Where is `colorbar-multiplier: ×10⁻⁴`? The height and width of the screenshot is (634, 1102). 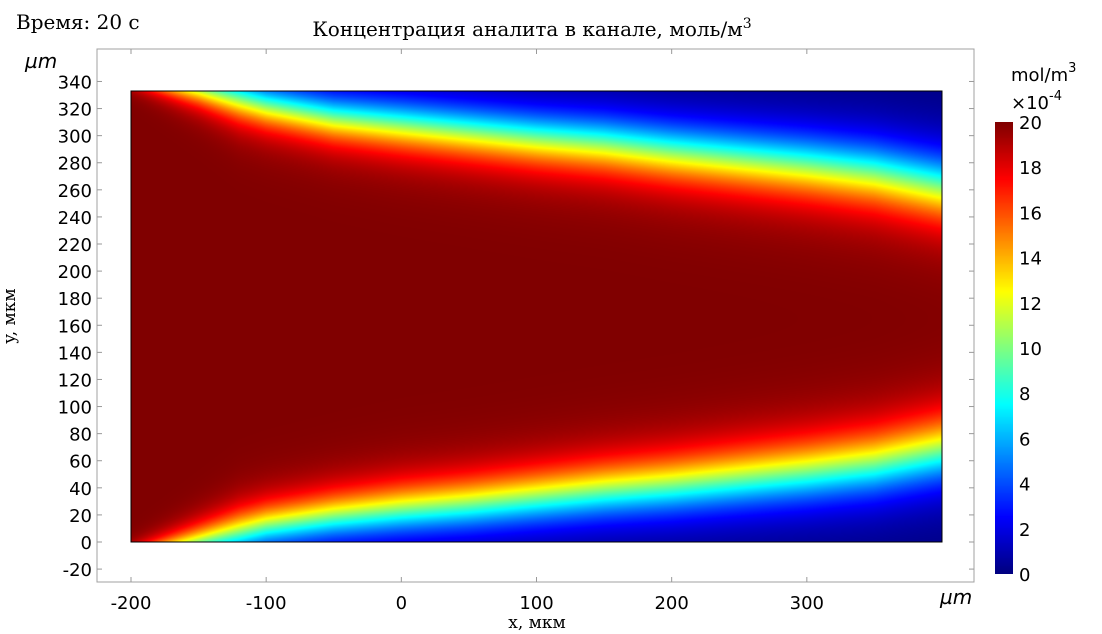
colorbar-multiplier: ×10⁻⁴ is located at coordinates (1036, 101).